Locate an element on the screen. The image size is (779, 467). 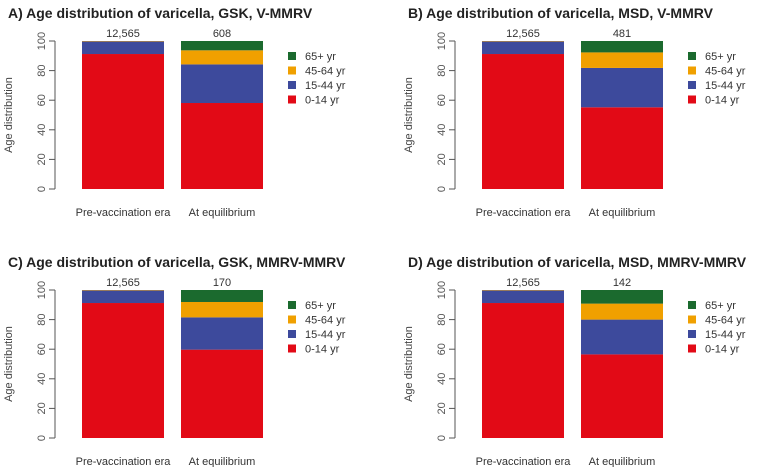
bar-count-label: 142 is located at coordinates (622, 283).